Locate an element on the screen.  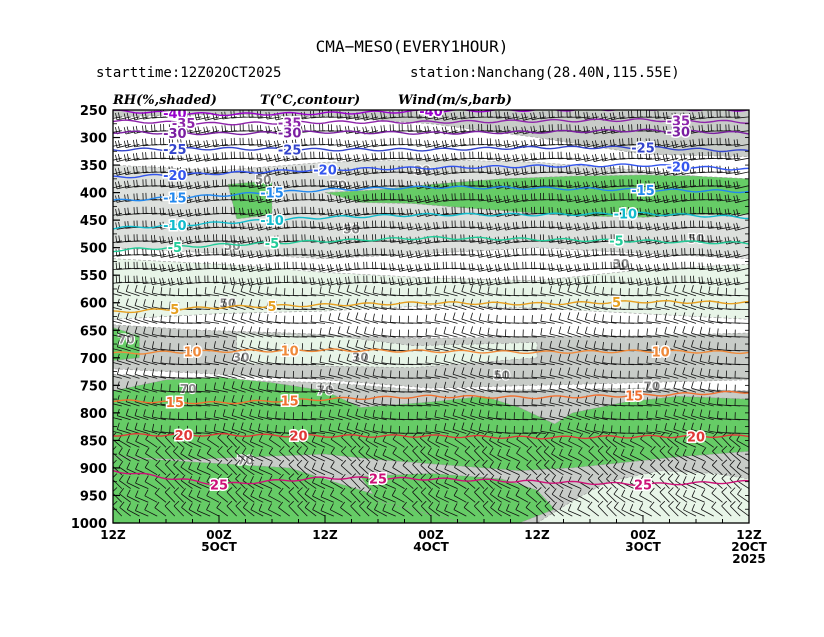
temperature-contour-label: 20 is located at coordinates (696, 437).